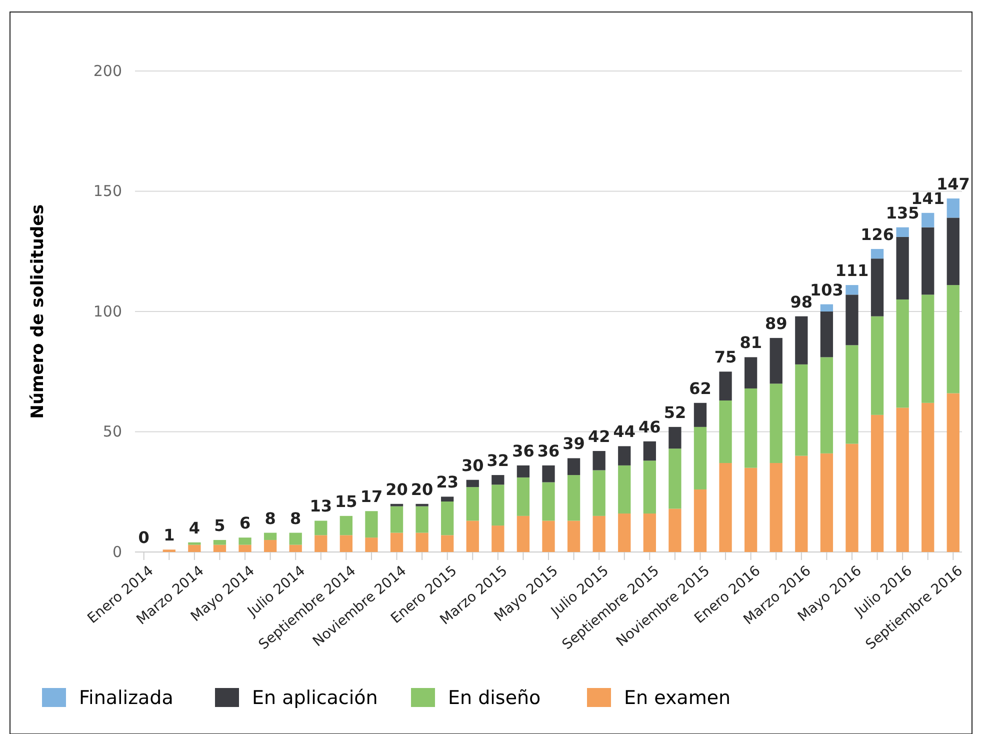 Image resolution: width=982 pixels, height=734 pixels. I want to click on total-label: 13, so click(321, 506).